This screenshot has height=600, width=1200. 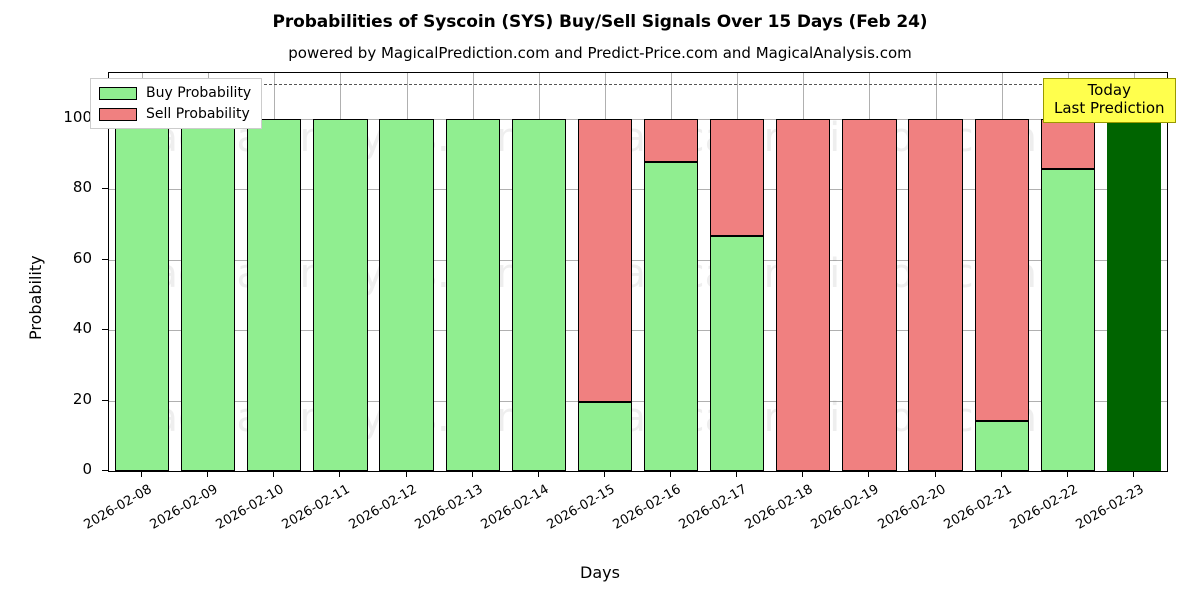 I want to click on legend-label-buy: Buy Probability, so click(x=199, y=93).